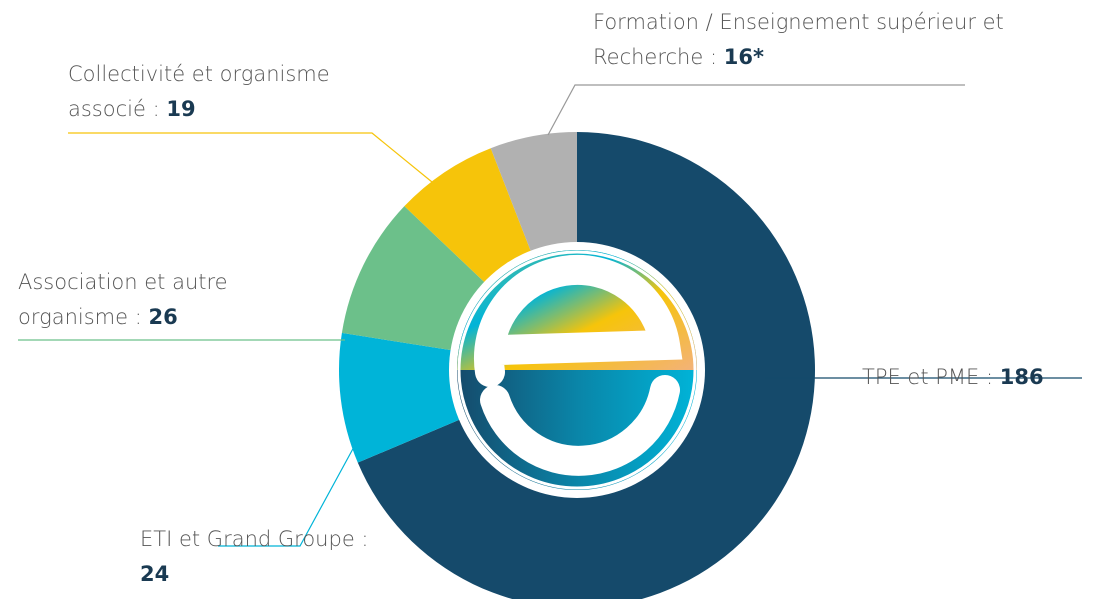 This screenshot has height=599, width=1107. I want to click on slice-label: Collectivité et organisme associé : 19, so click(238, 92).